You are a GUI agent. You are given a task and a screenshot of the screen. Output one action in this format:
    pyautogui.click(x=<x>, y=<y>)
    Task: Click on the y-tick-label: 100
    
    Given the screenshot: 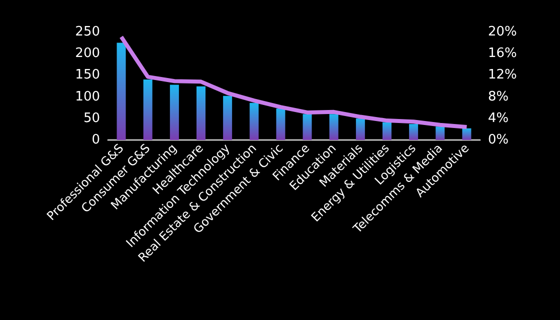 What is the action you would take?
    pyautogui.click(x=87, y=96)
    